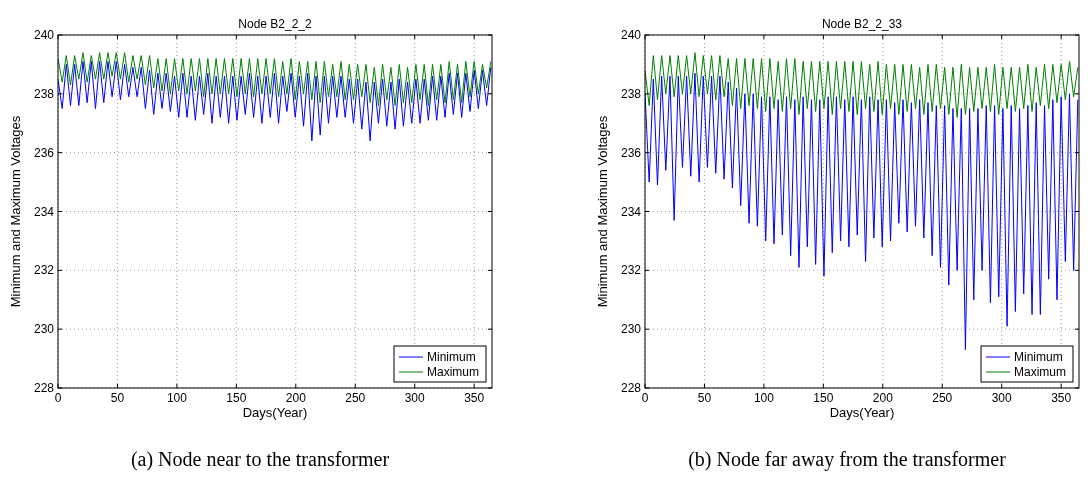  I want to click on text: (b) Node far away from the transformer, so click(847, 459).